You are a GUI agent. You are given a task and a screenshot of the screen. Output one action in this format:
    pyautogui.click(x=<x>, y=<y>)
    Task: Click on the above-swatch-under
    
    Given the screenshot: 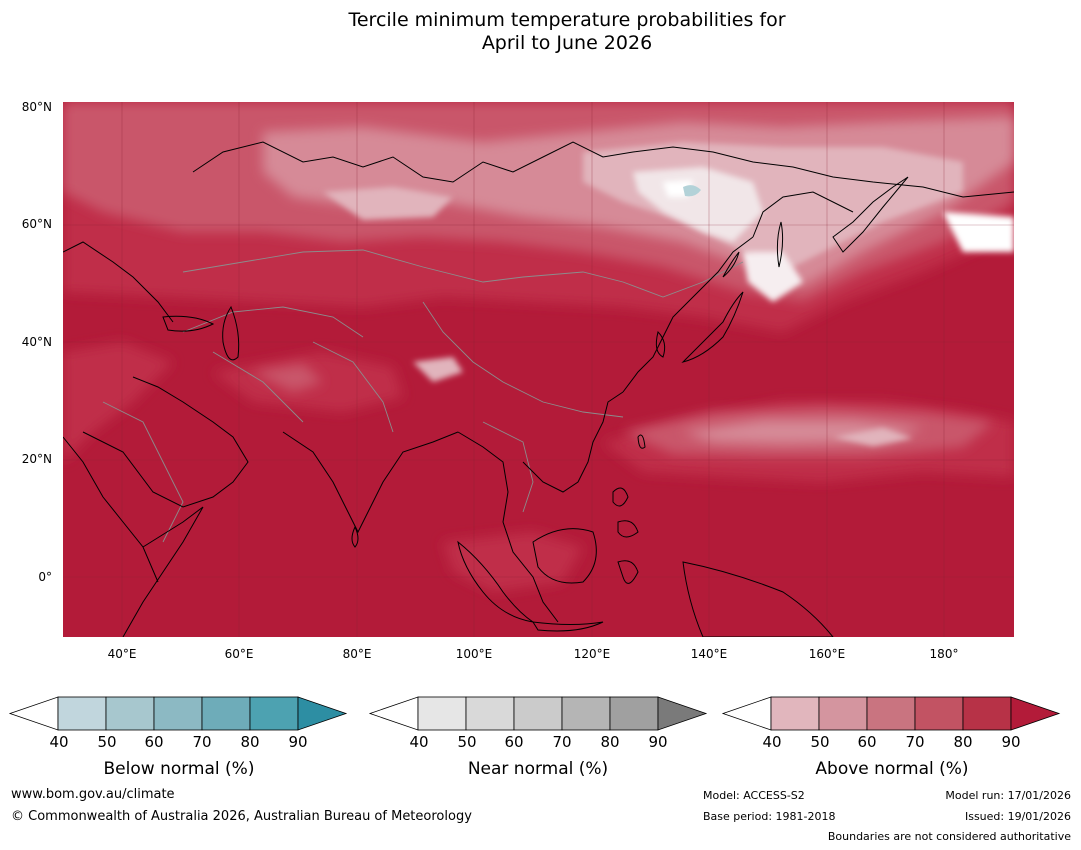 What is the action you would take?
    pyautogui.click(x=746, y=713)
    